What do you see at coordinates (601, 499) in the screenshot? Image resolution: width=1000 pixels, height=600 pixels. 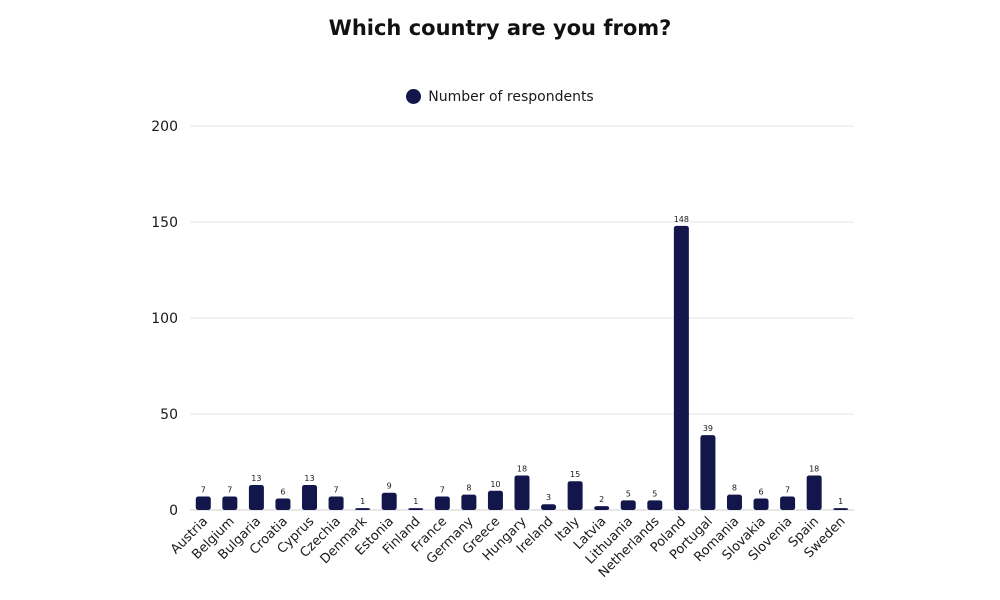 I see `data-label: 2` at bounding box center [601, 499].